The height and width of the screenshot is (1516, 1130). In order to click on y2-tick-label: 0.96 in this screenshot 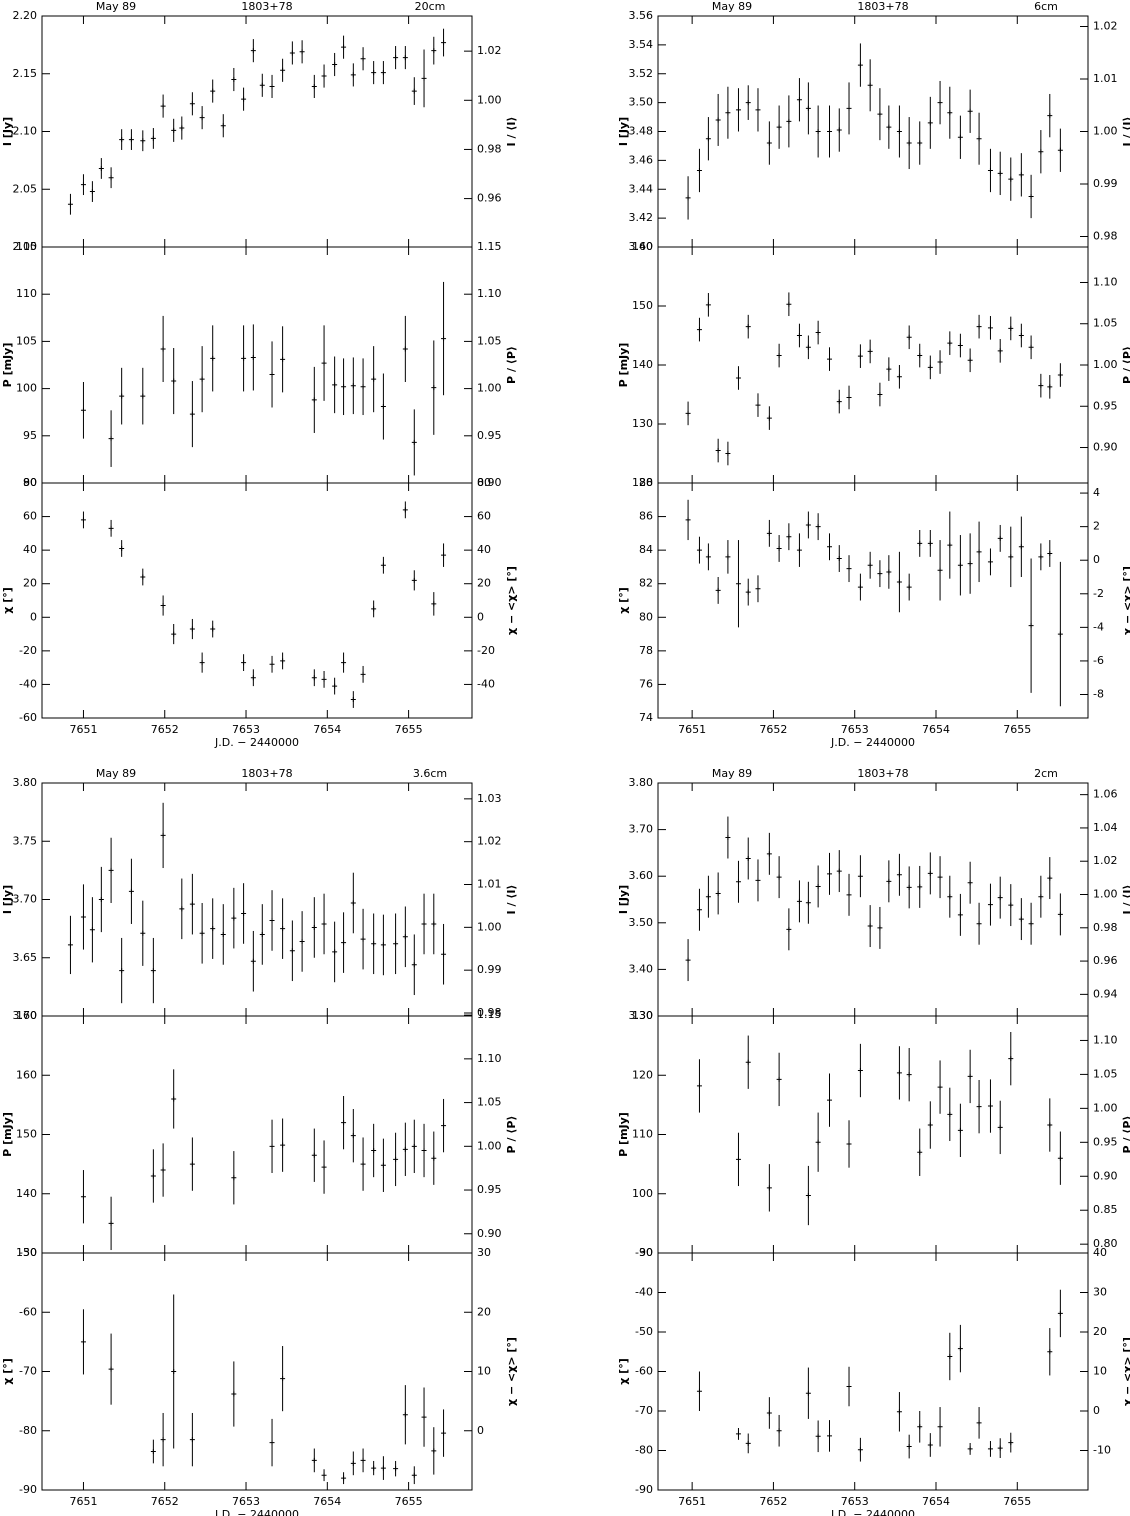, I will do `click(489, 198)`.